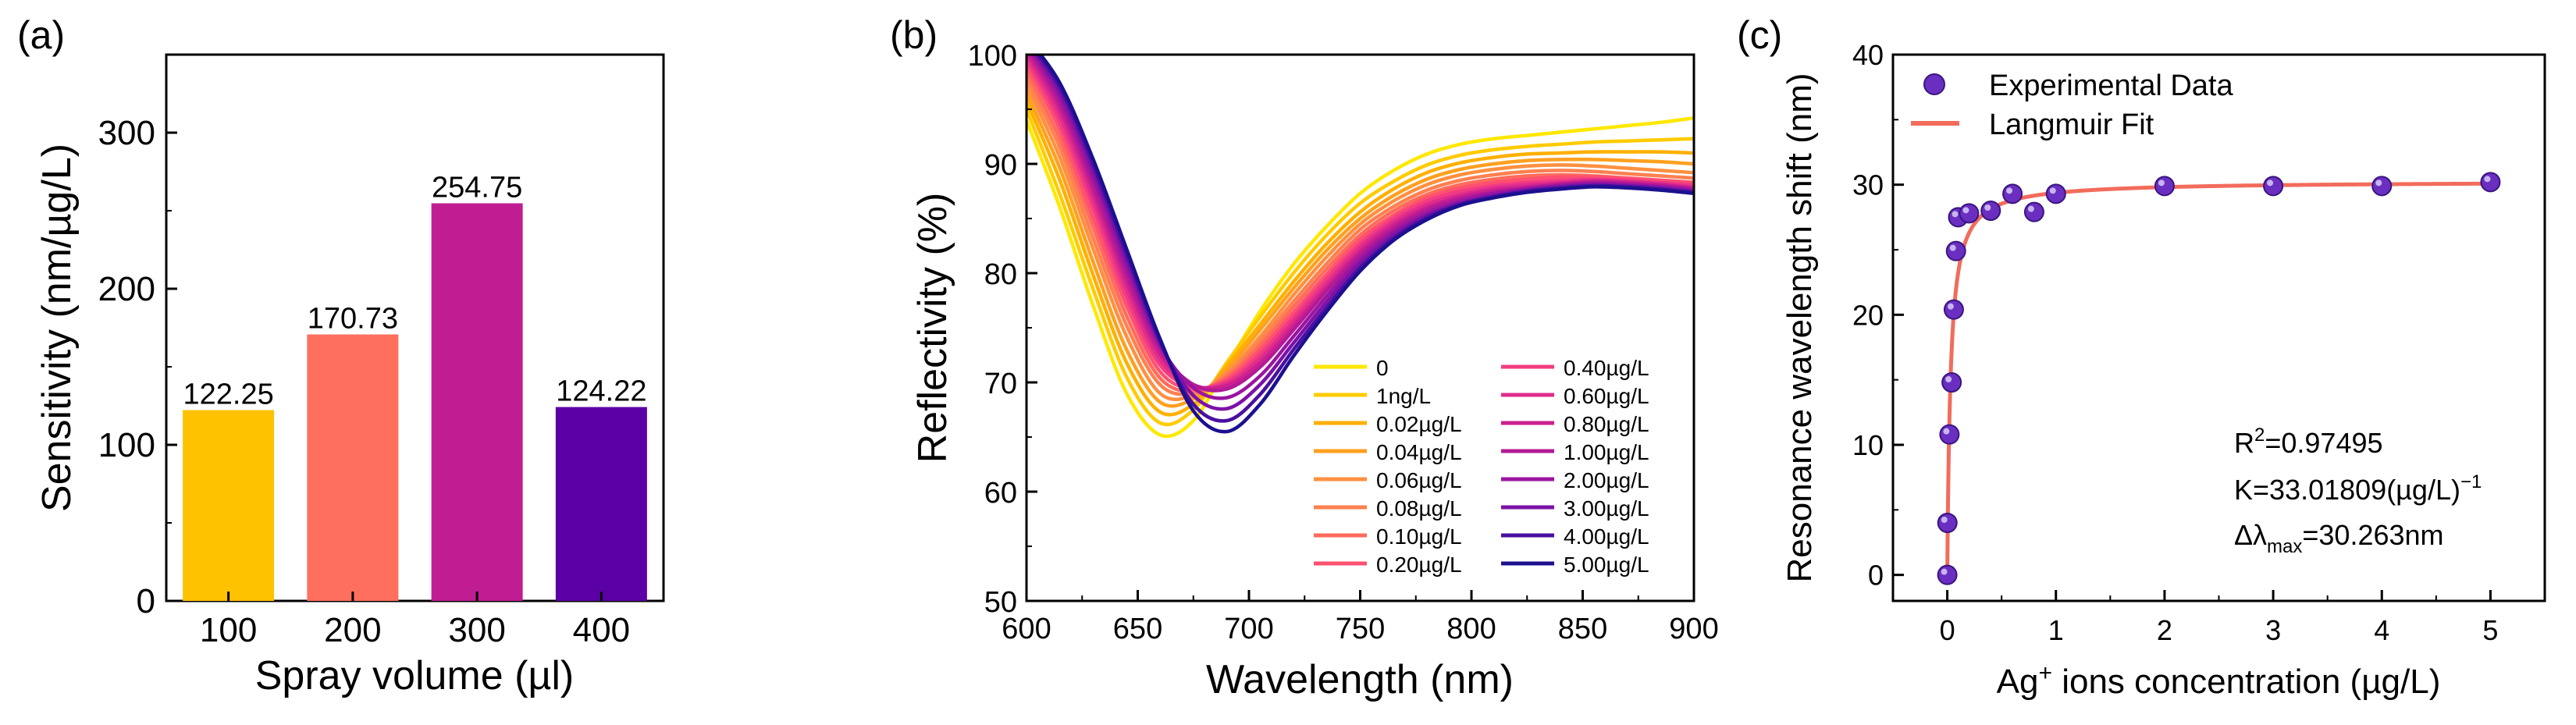  I want to click on y-tick-label-300: 300, so click(126, 133).